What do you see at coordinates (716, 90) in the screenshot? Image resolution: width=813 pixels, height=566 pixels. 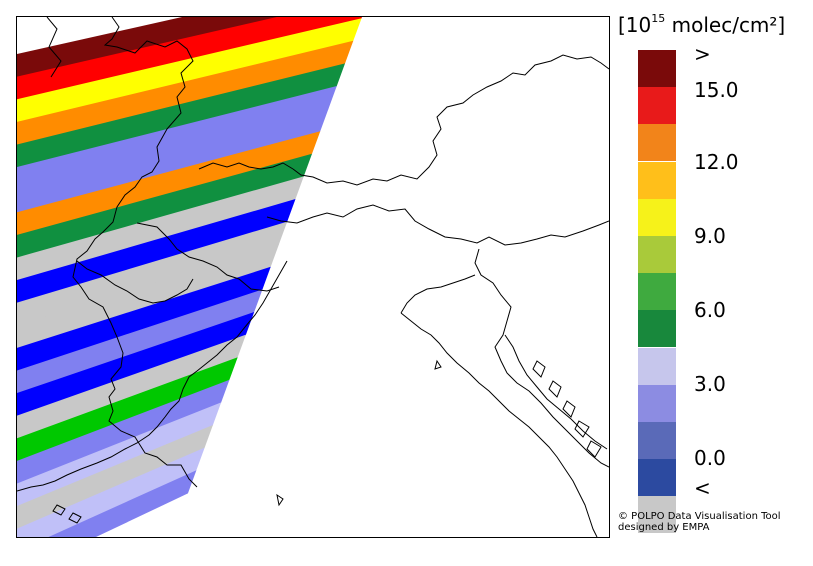 I see `legend-tick: 15.0` at bounding box center [716, 90].